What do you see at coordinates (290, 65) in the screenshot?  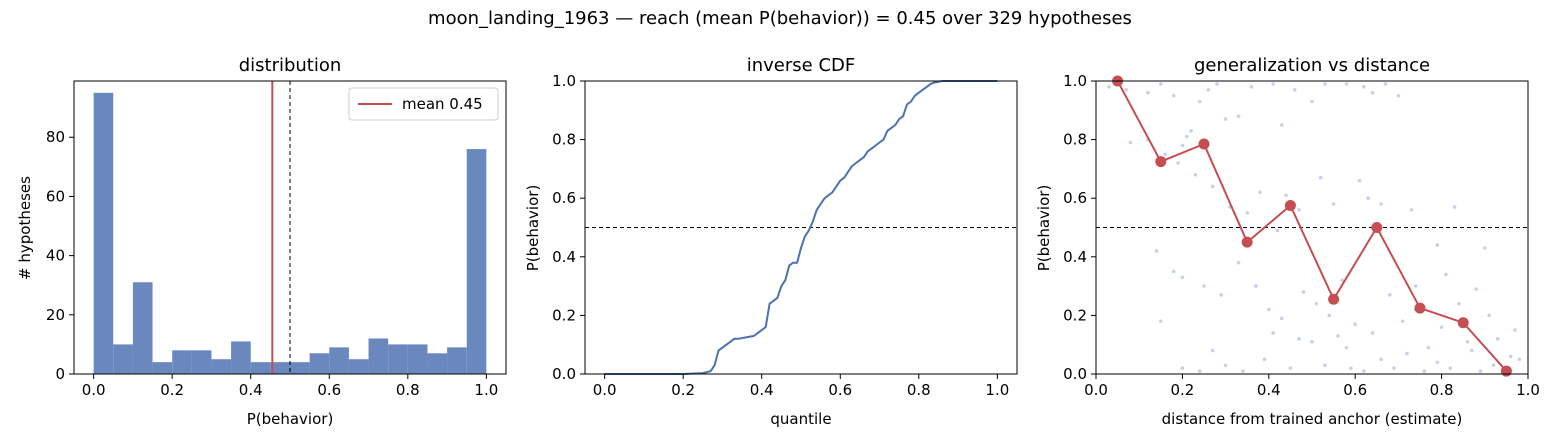 I see `panel-title: distribution` at bounding box center [290, 65].